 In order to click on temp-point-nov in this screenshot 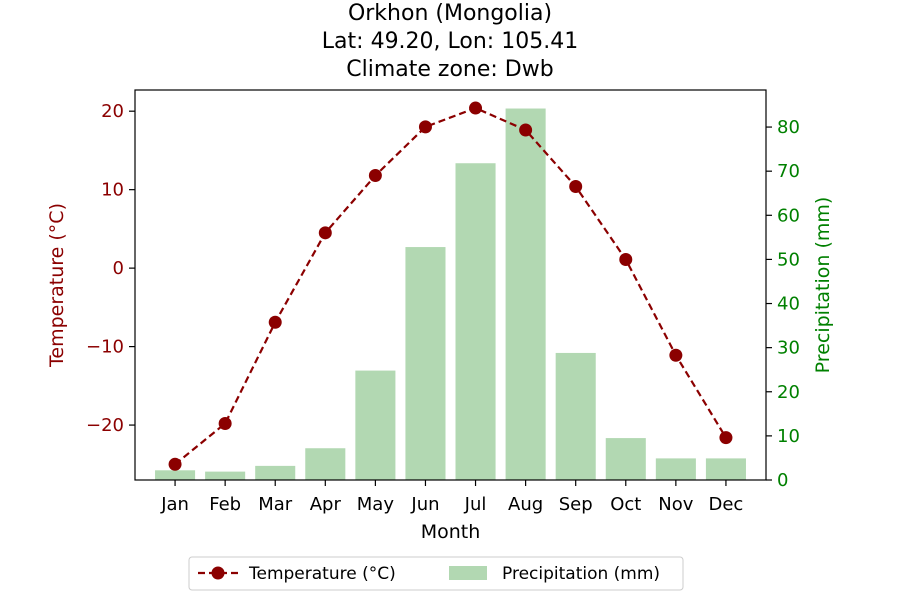, I will do `click(676, 355)`.